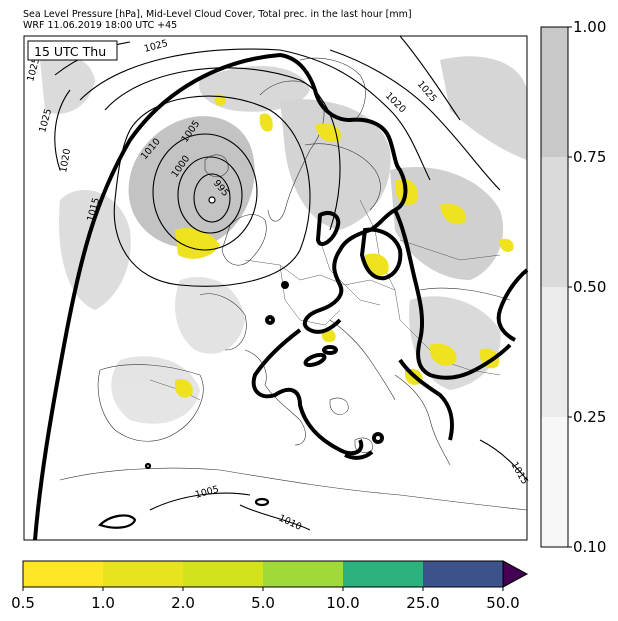 Image resolution: width=618 pixels, height=621 pixels. What do you see at coordinates (502, 603) in the screenshot?
I see `precip-tick: 50.0` at bounding box center [502, 603].